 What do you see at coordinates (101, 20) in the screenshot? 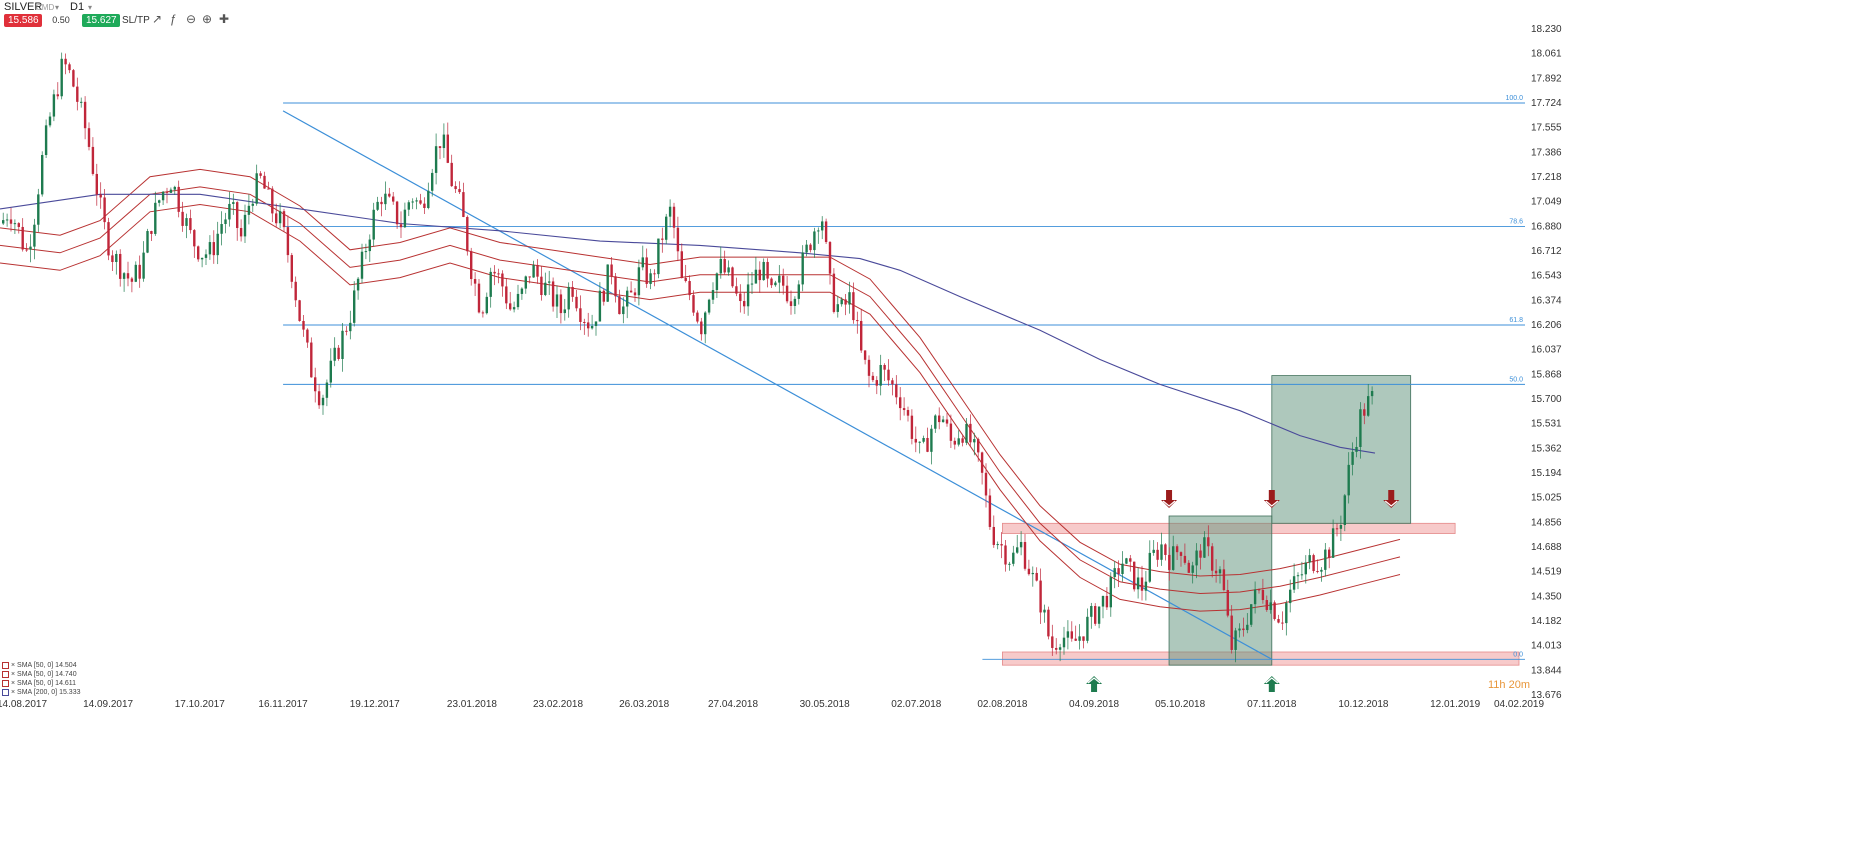
I see `buy-button: 15.627` at bounding box center [101, 20].